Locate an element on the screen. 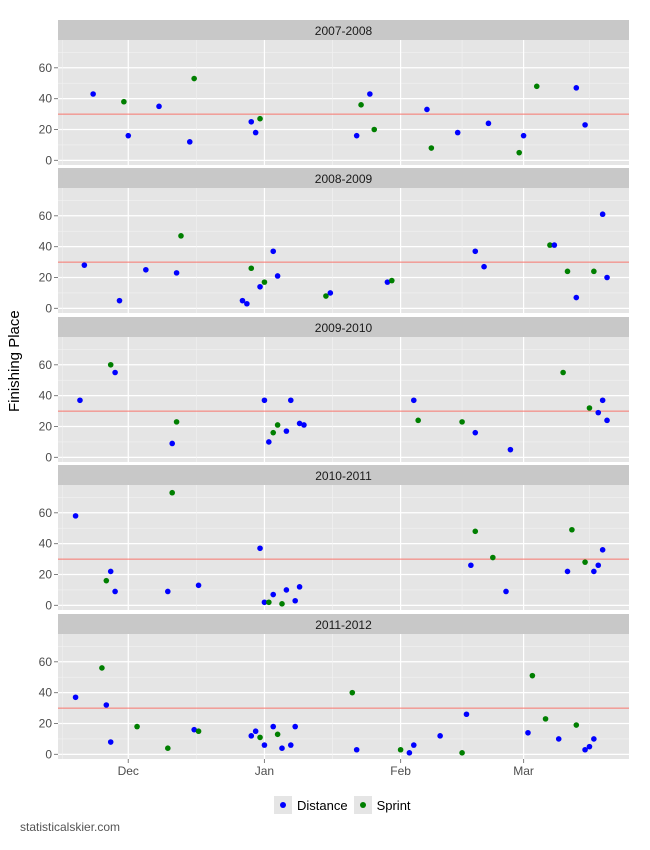  legend-label-sprint: Sprint is located at coordinates (393, 805).